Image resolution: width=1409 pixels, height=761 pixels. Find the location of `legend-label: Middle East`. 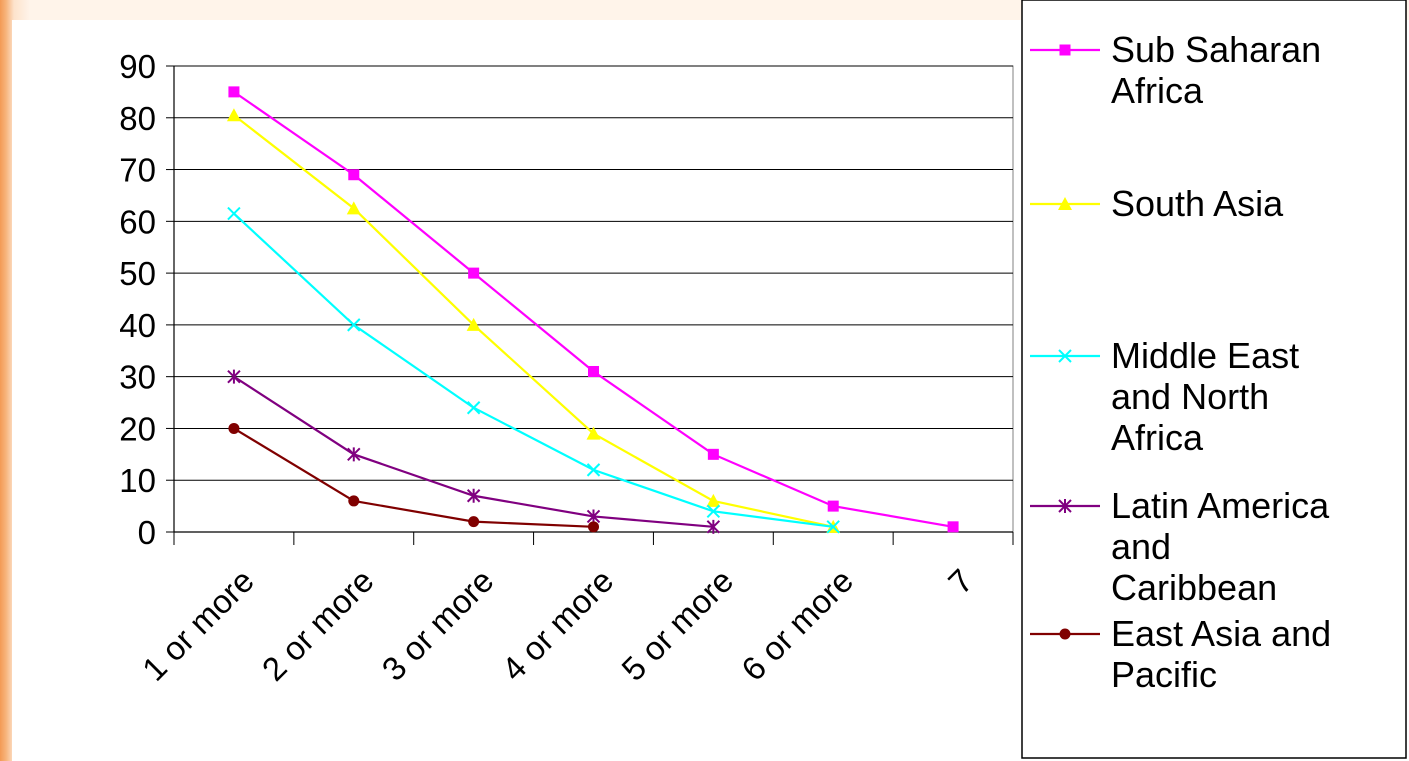

legend-label: Middle East is located at coordinates (1205, 355).